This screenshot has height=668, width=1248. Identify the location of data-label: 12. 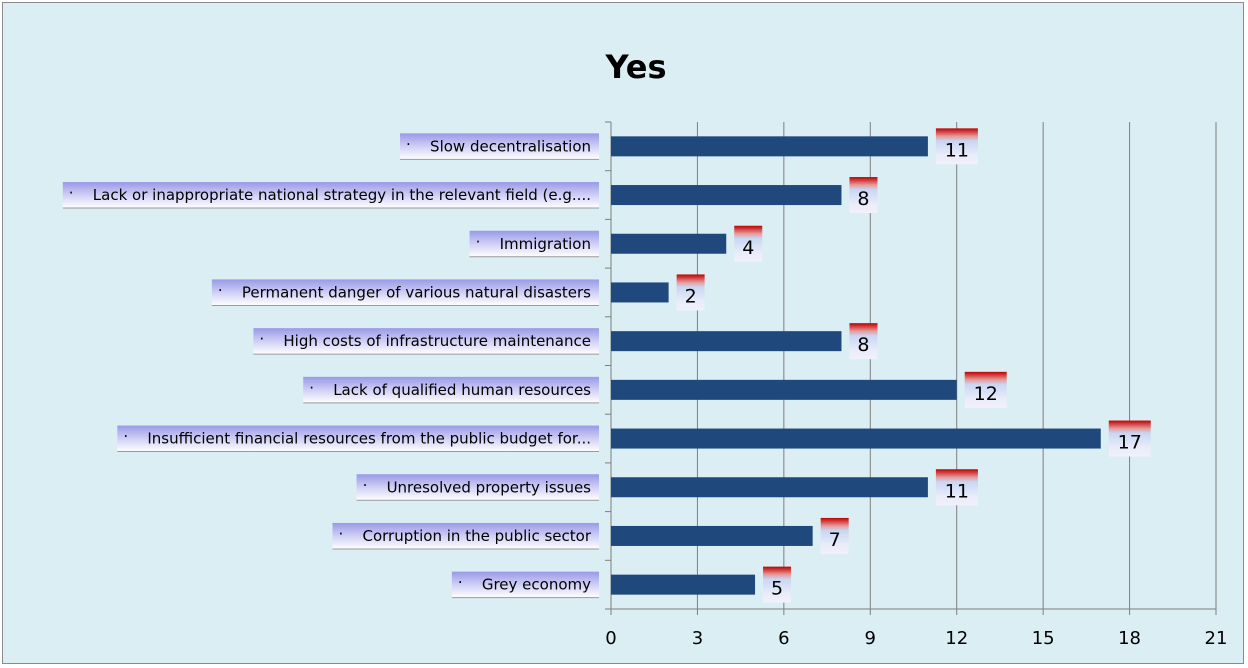
(986, 394).